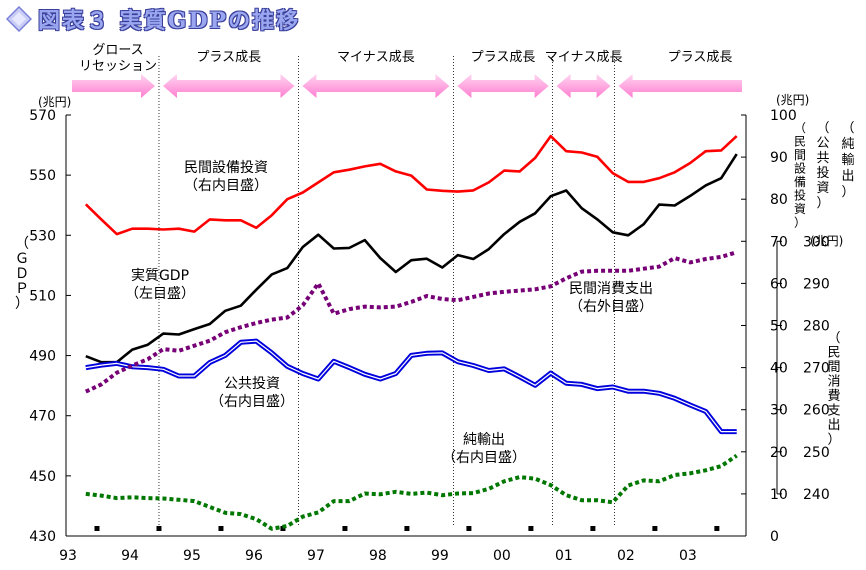 The width and height of the screenshot is (866, 570). What do you see at coordinates (816, 284) in the screenshot?
I see `right-outer-tick-label: 290` at bounding box center [816, 284].